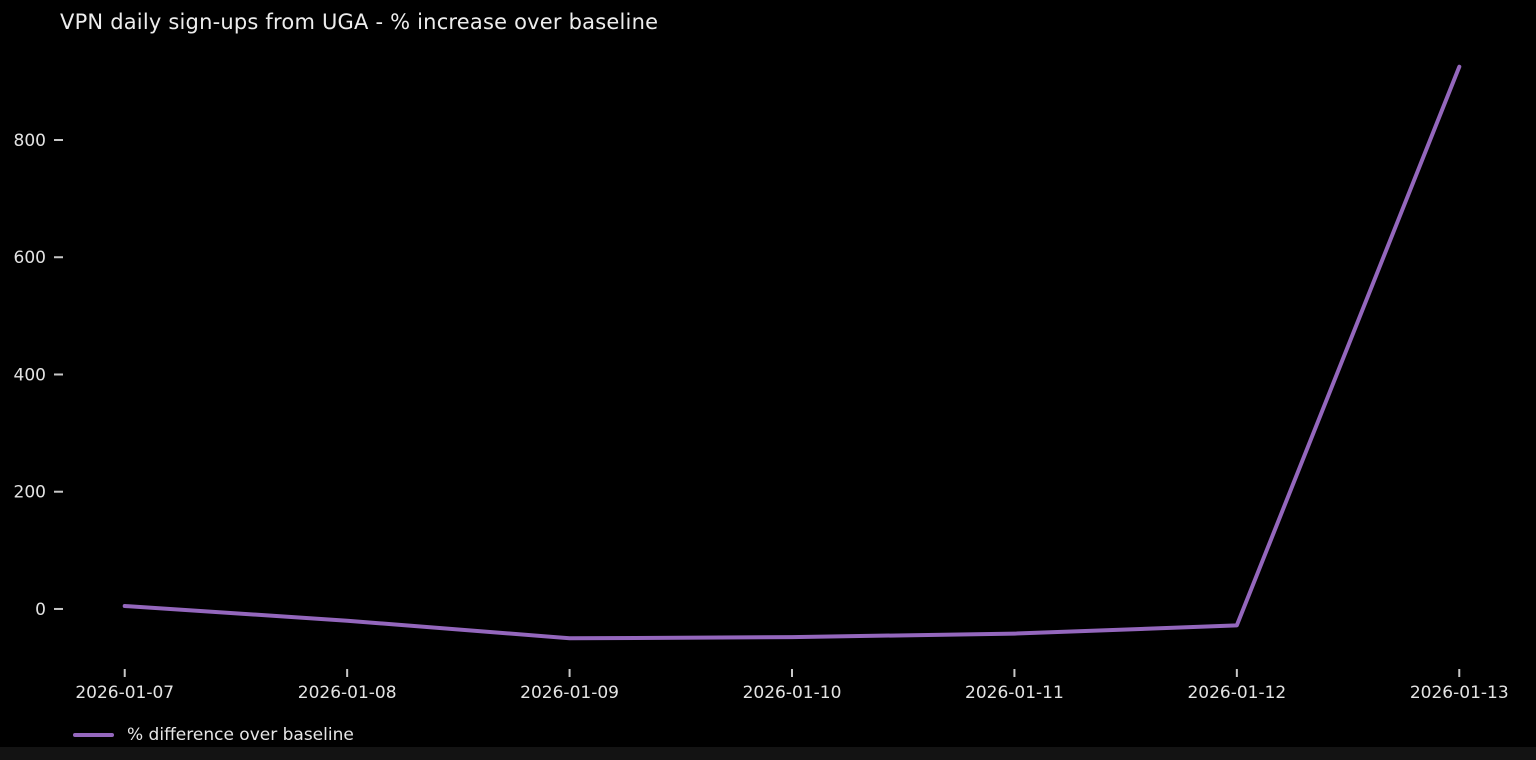  I want to click on x-tick-label: 2026-01-07, so click(124, 693).